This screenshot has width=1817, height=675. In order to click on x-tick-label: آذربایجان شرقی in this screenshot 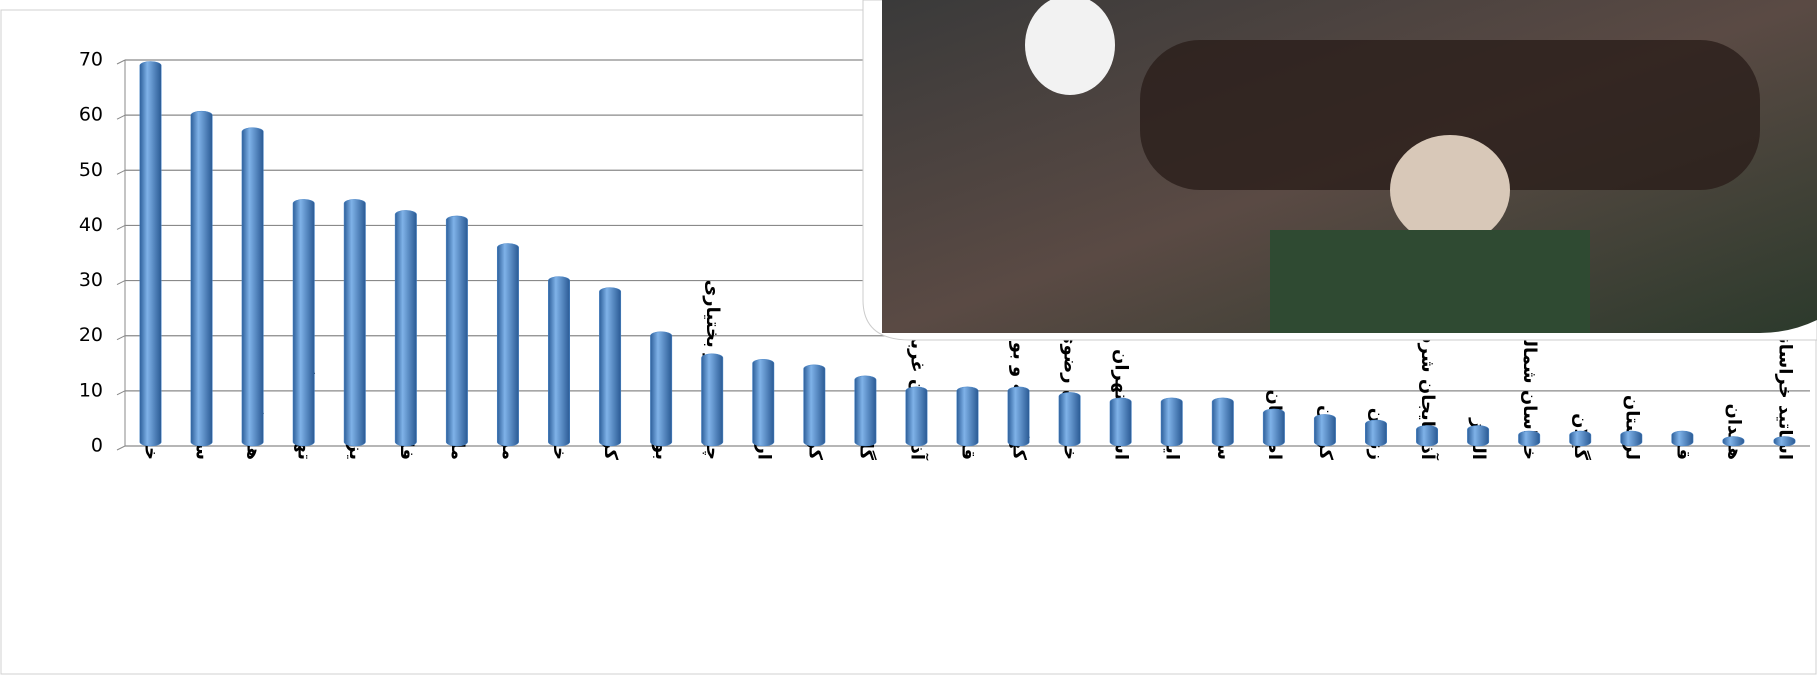, I will do `click(1428, 387)`.